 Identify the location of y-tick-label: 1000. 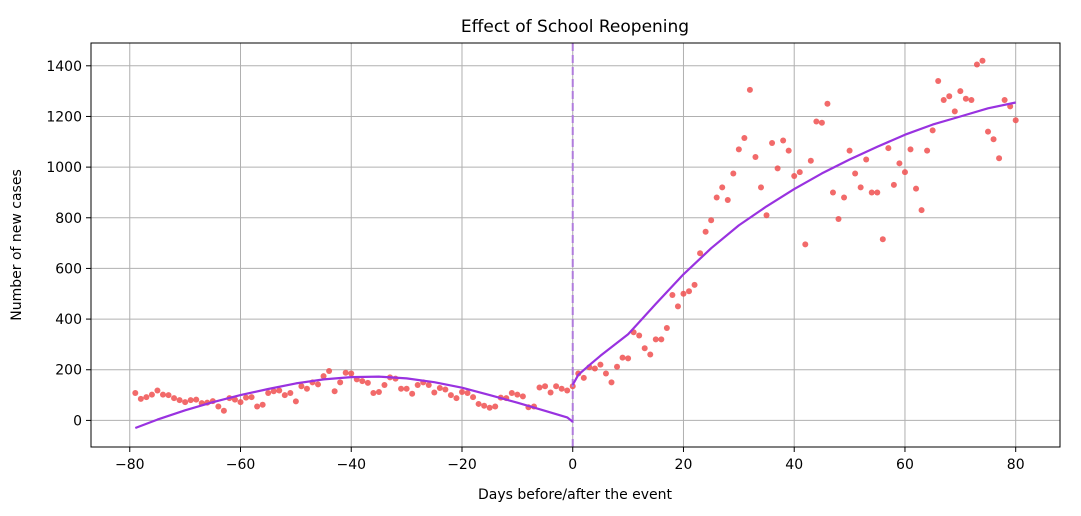
(64, 168).